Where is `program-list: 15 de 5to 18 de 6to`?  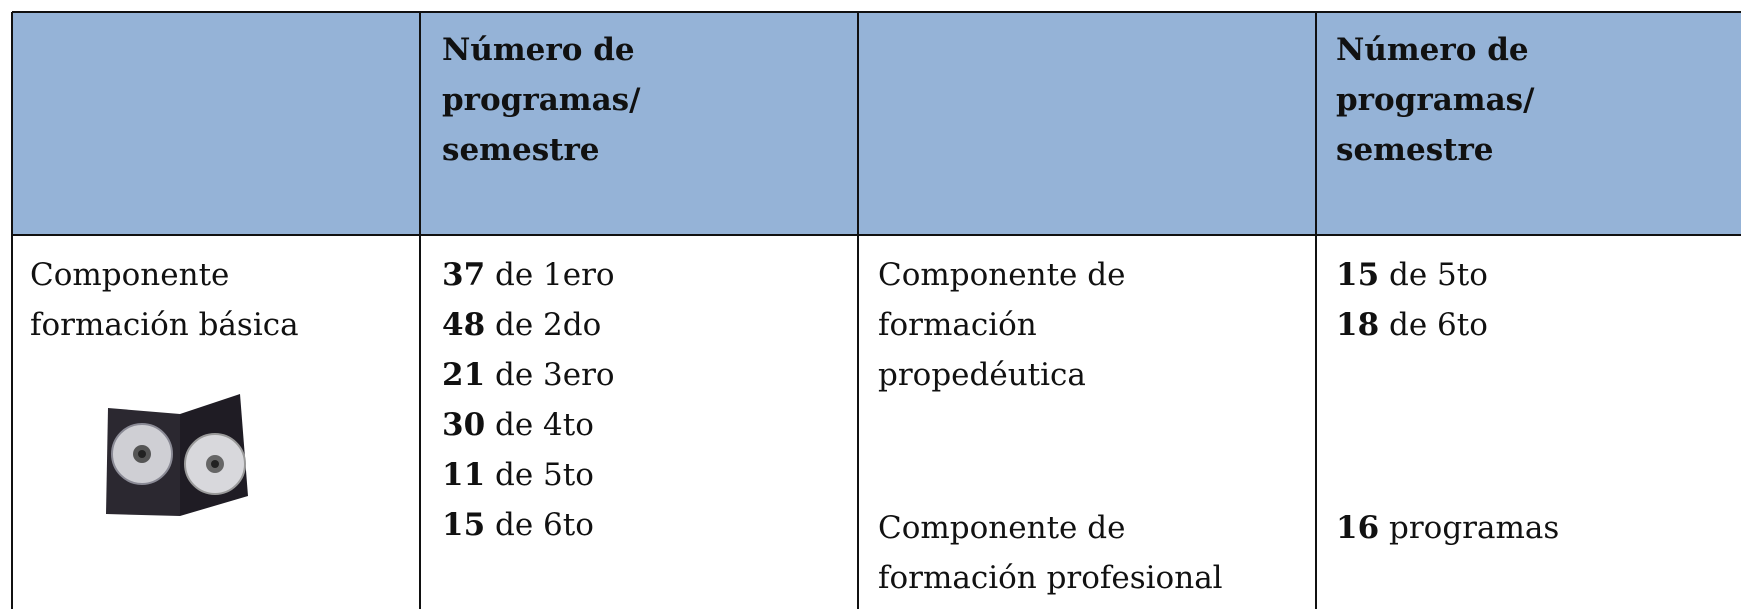 program-list: 15 de 5to 18 de 6to is located at coordinates (1412, 300).